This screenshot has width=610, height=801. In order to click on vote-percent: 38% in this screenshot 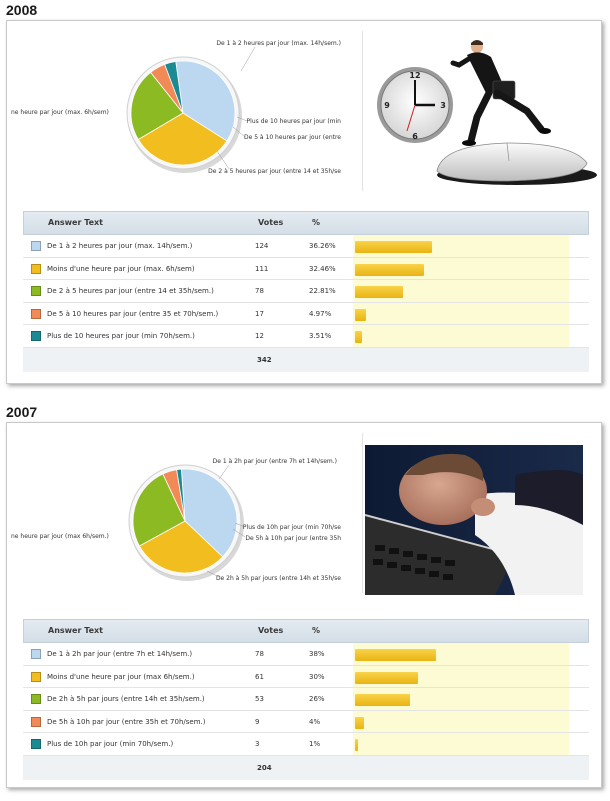, I will do `click(317, 654)`.